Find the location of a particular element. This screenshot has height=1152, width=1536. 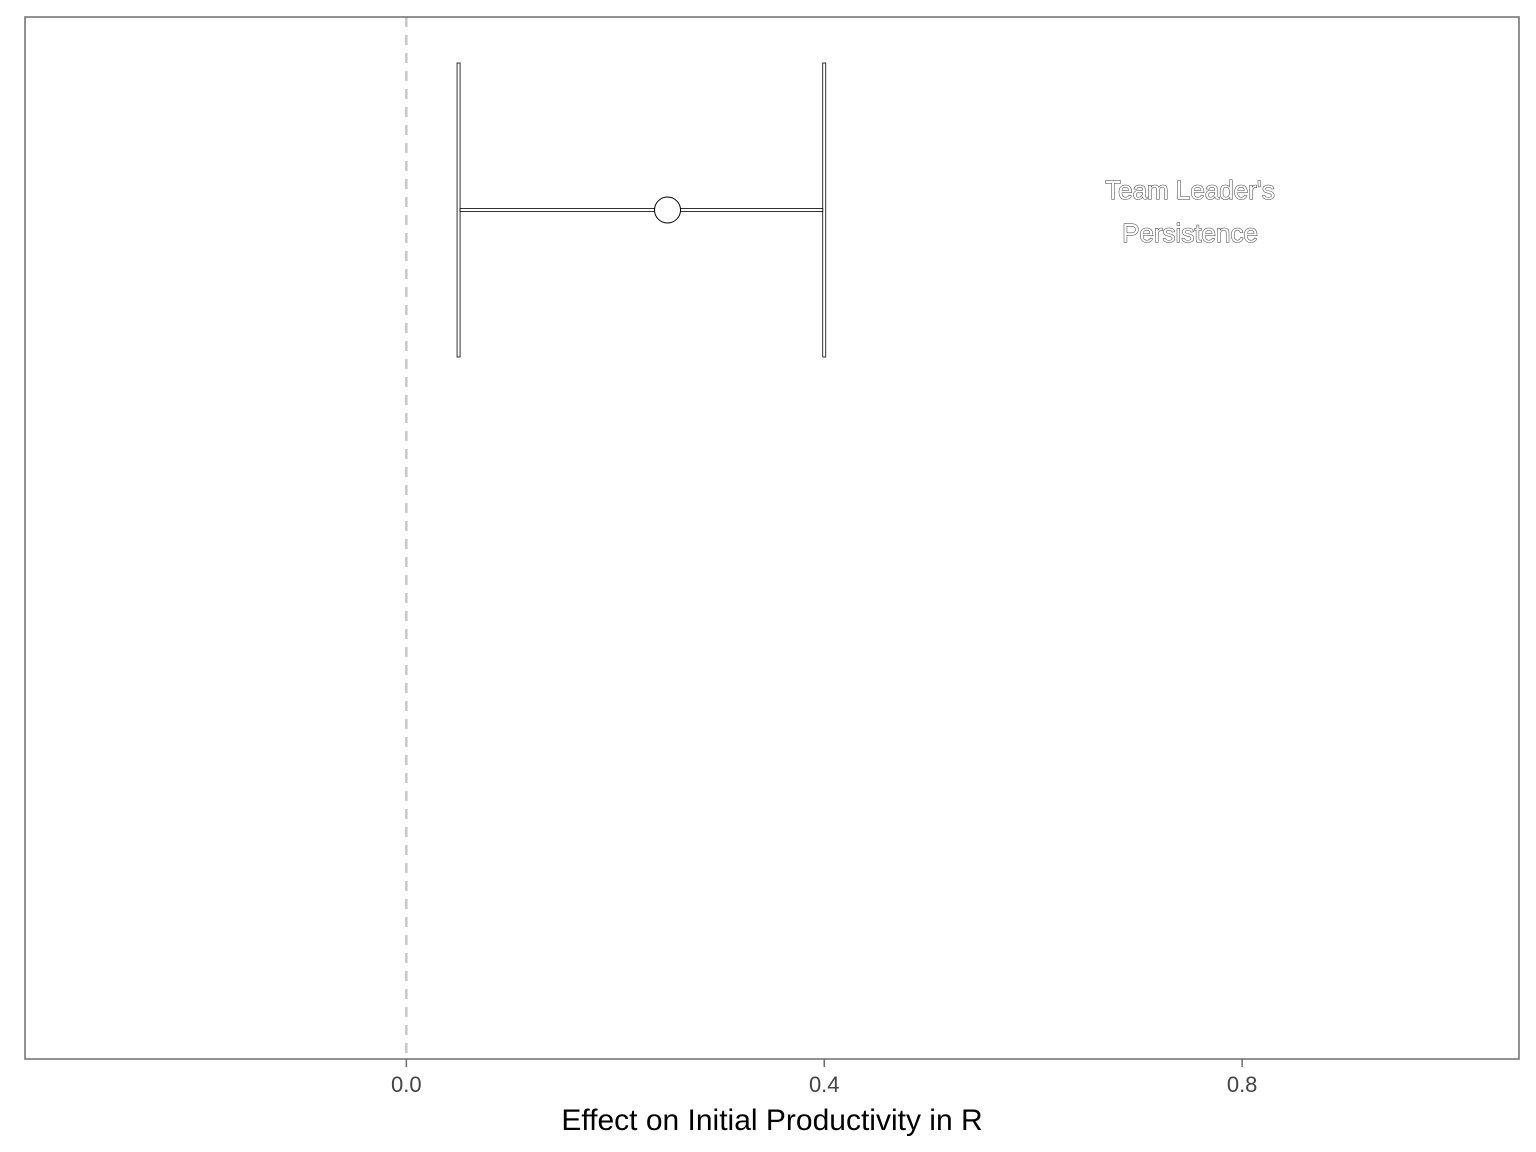

errorbar-whisker is located at coordinates (641, 210).